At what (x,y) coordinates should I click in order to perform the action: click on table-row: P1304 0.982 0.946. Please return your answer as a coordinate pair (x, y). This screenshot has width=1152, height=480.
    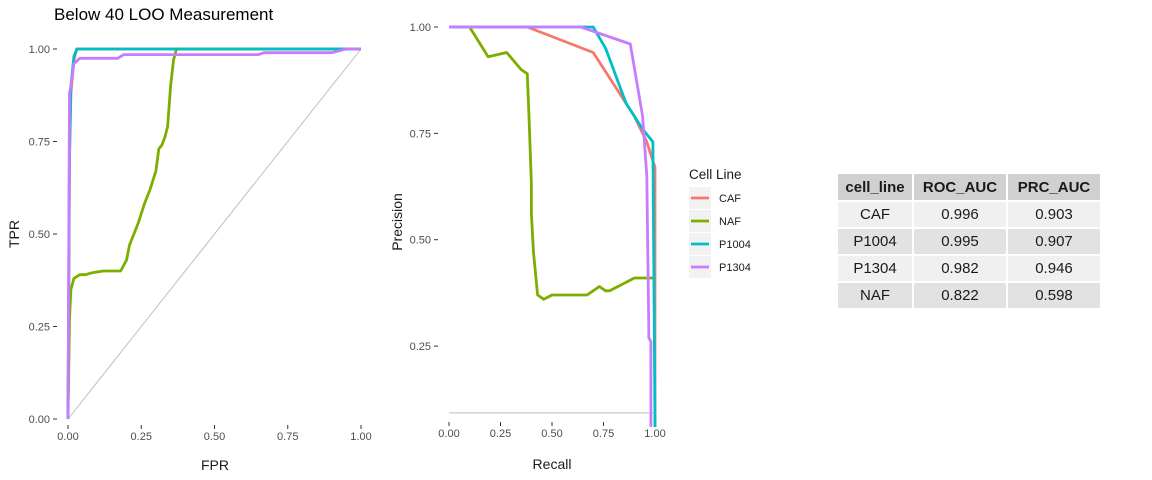
    Looking at the image, I should click on (969, 268).